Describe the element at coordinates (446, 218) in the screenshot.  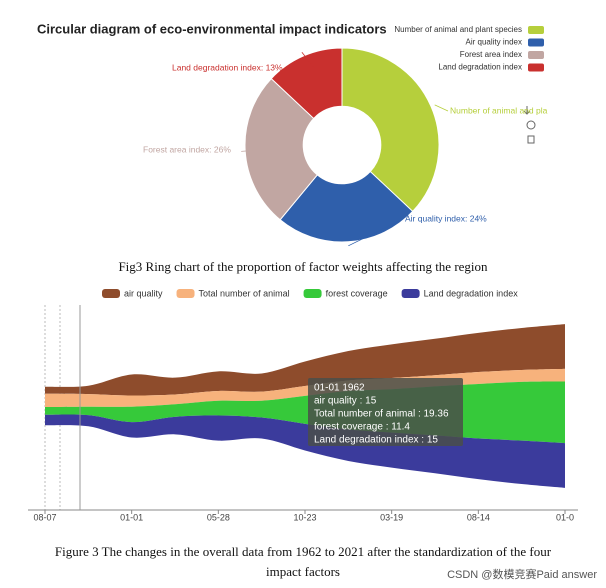
I see `slice-label: Air quality index: 24%` at that location.